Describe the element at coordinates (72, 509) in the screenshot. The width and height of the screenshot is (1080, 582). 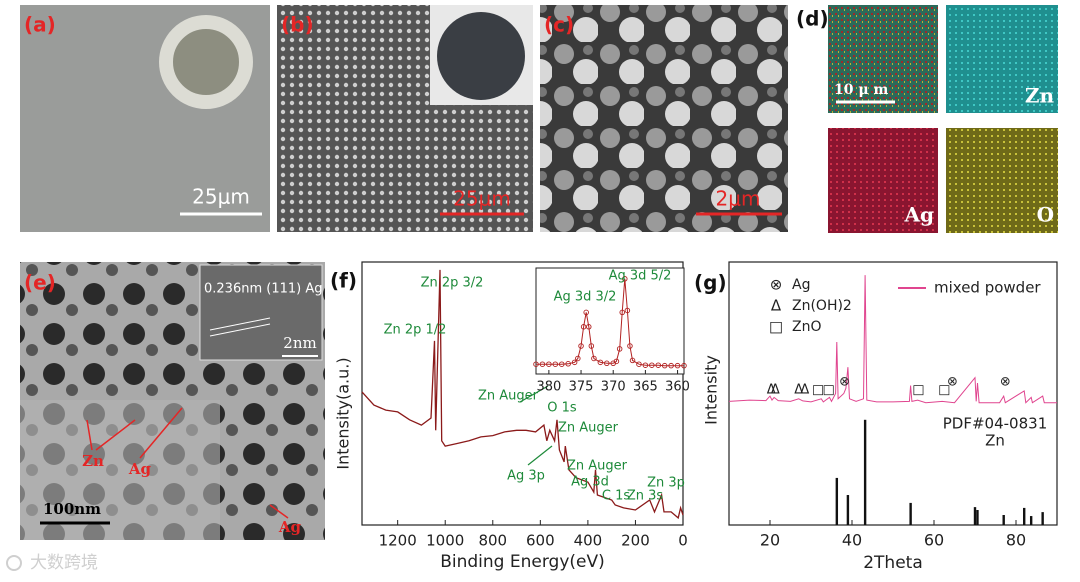
I see `scale-label: 100nm` at that location.